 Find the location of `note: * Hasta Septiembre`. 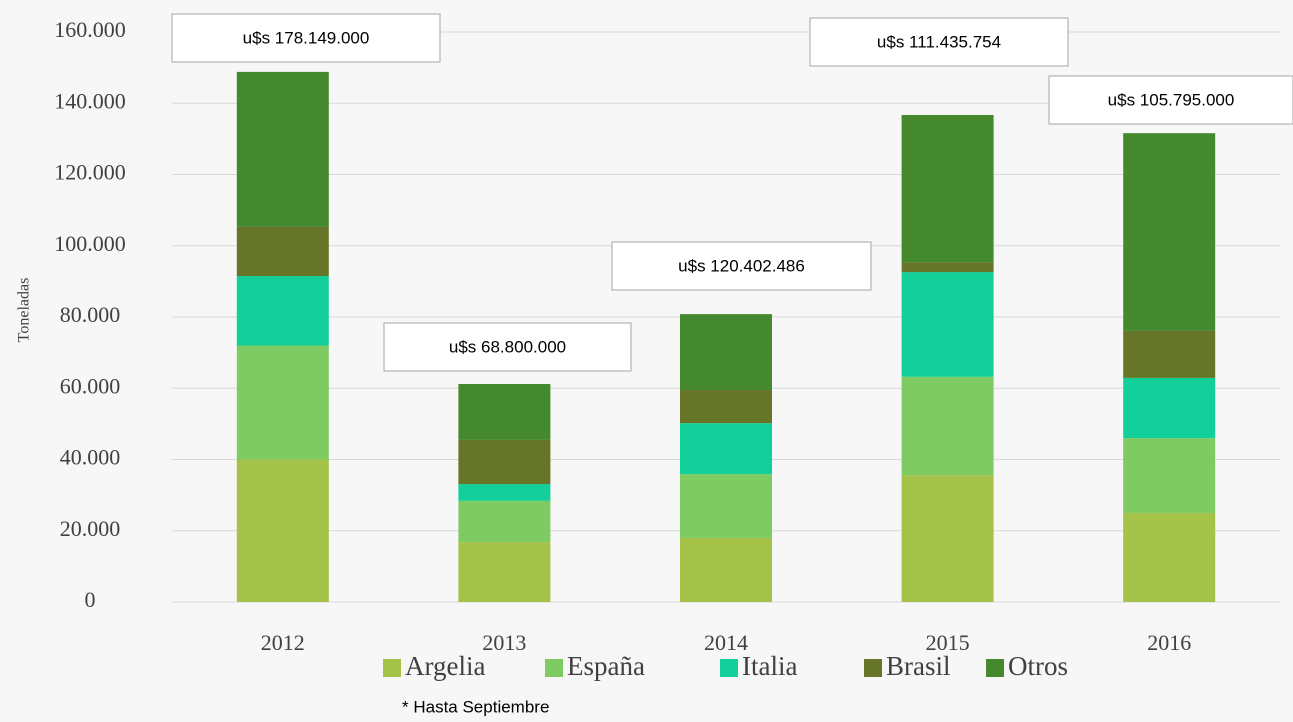

note: * Hasta Septiembre is located at coordinates (475, 706).